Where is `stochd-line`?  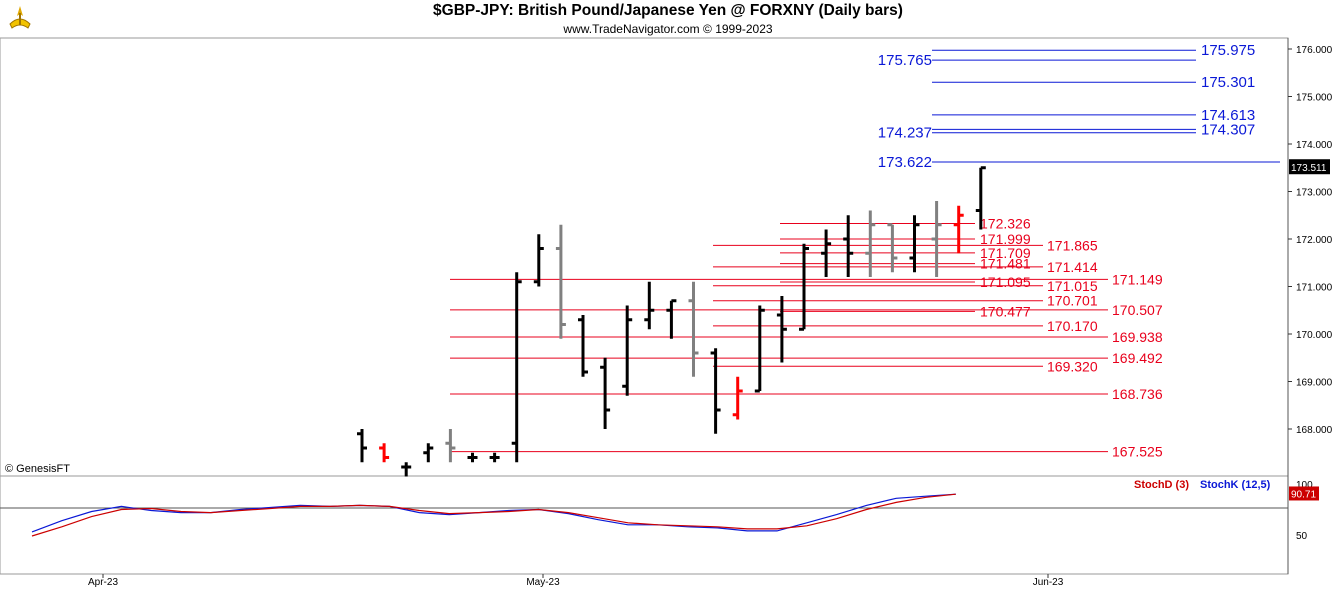
stochd-line is located at coordinates (493, 515).